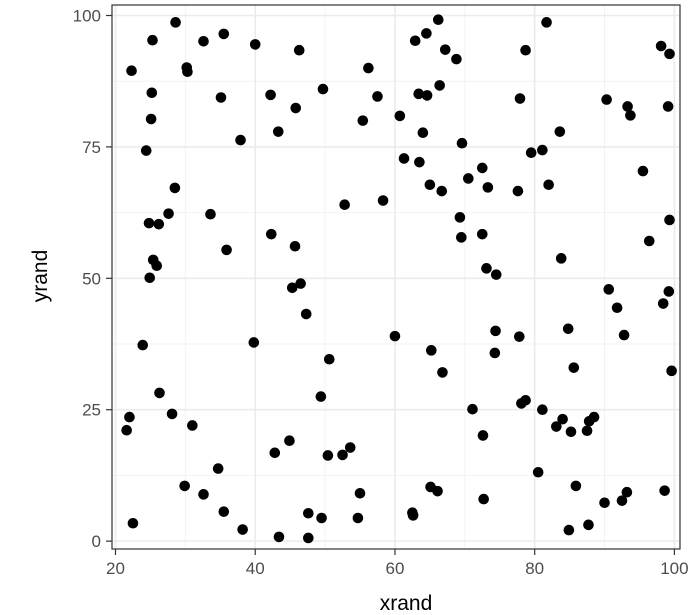 This screenshot has width=694, height=615. Describe the element at coordinates (115, 568) in the screenshot. I see `x-tick-label: 20` at that location.